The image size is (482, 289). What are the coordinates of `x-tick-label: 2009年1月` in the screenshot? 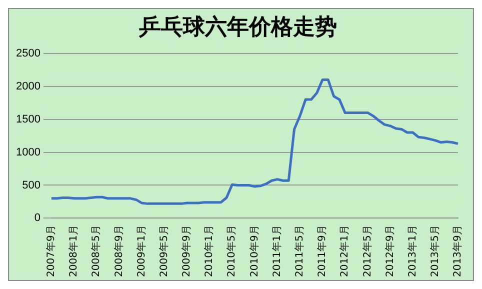 It's located at (141, 251).